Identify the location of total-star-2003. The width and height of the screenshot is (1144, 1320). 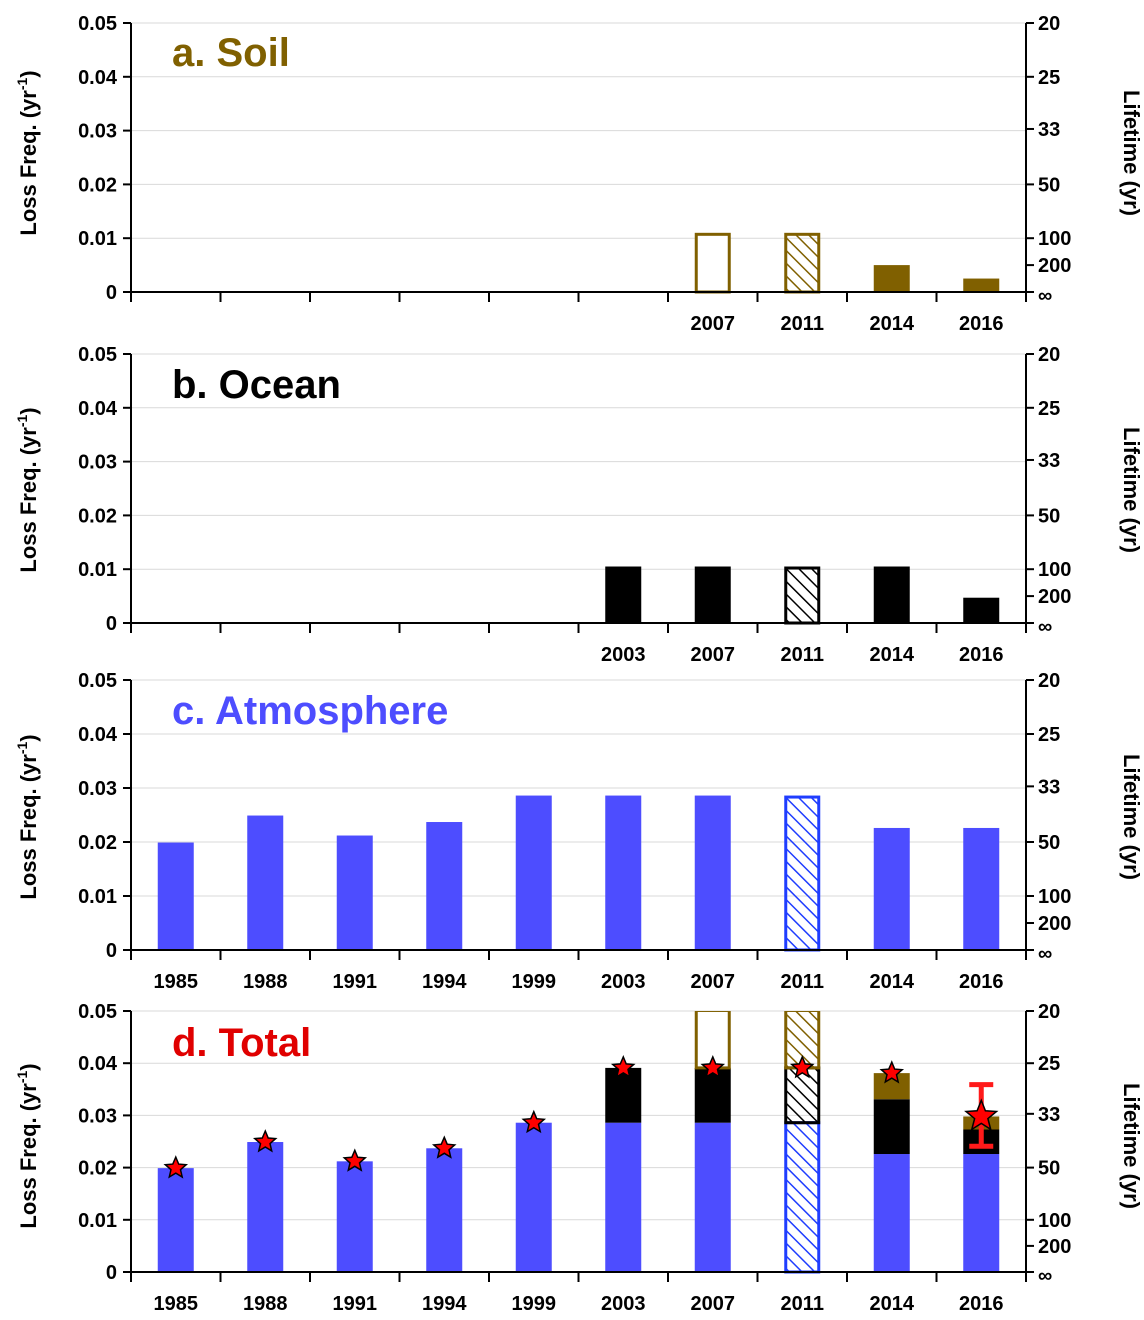
(623, 1066).